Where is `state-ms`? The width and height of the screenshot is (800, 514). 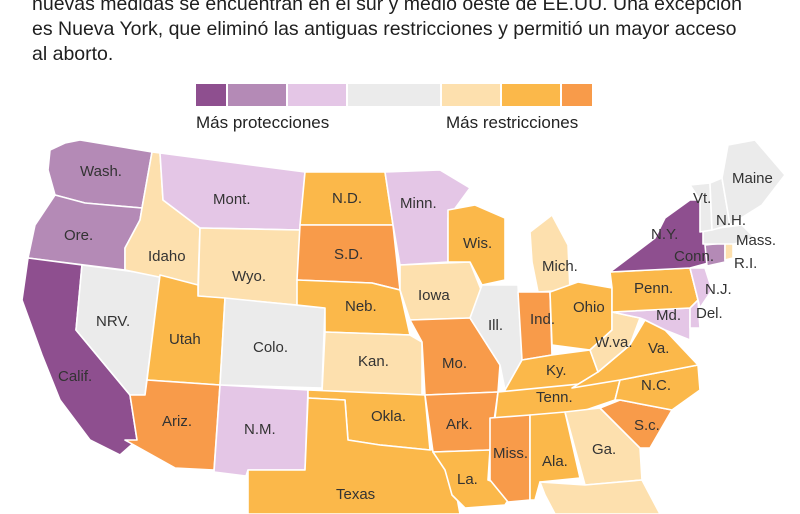 state-ms is located at coordinates (510, 458).